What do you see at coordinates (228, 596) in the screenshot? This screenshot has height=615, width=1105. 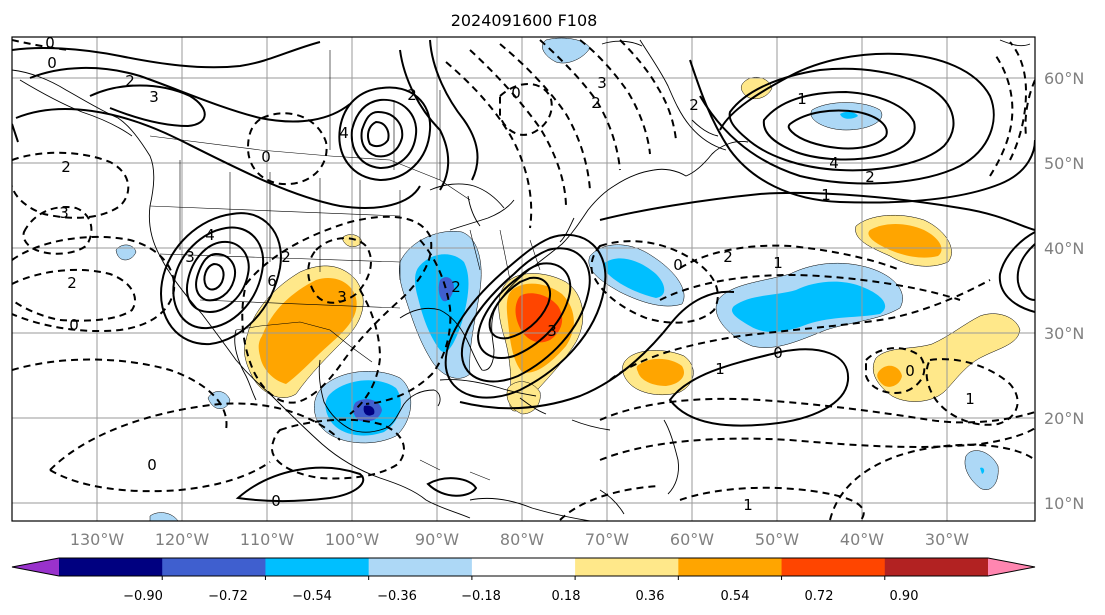 I see `colorbar-tick-label: −0.72` at bounding box center [228, 596].